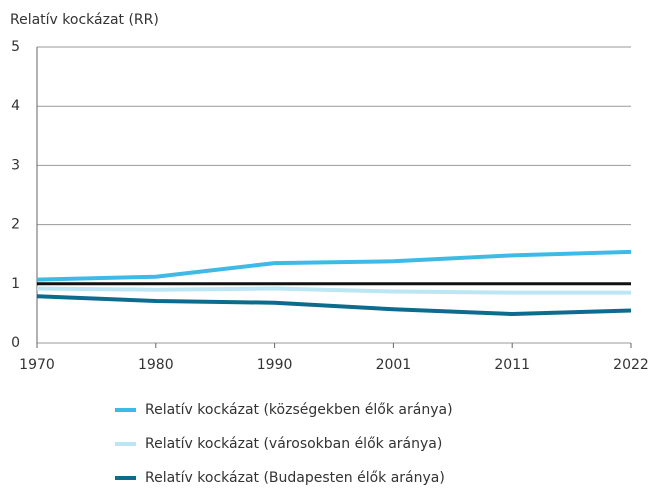  I want to click on y-tick-label: 4, so click(15, 106).